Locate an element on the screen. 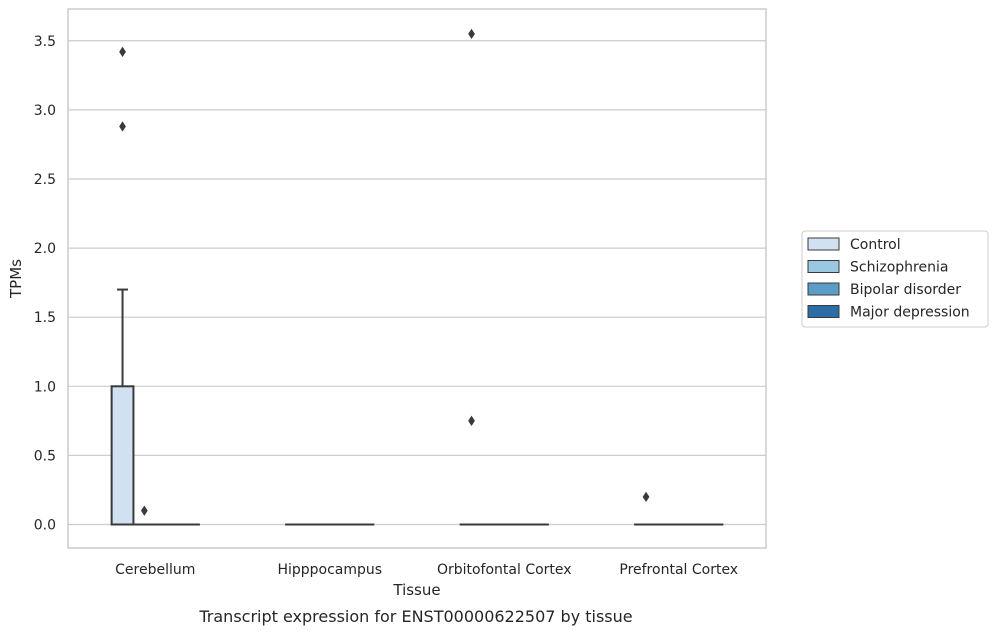 Image resolution: width=997 pixels, height=634 pixels. box-body is located at coordinates (122, 455).